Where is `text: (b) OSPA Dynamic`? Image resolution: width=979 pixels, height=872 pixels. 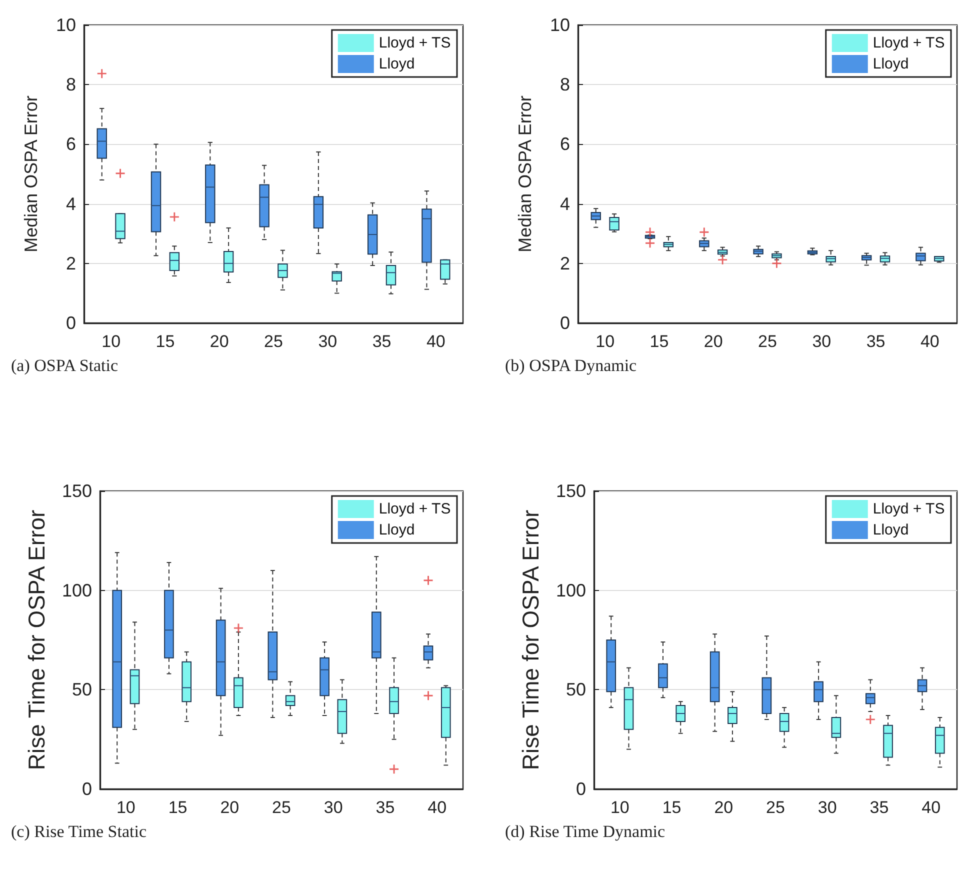 text: (b) OSPA Dynamic is located at coordinates (571, 365).